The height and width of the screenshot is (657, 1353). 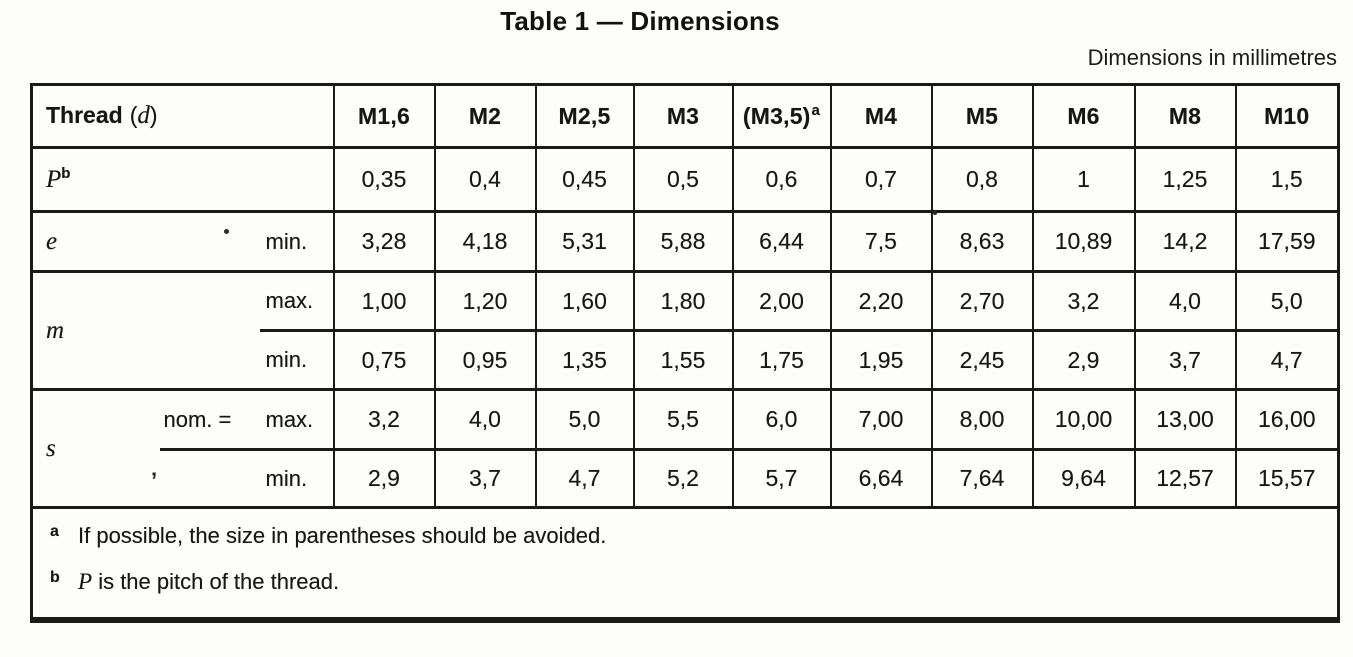 What do you see at coordinates (816, 110) in the screenshot?
I see `footnote-ref-a: a` at bounding box center [816, 110].